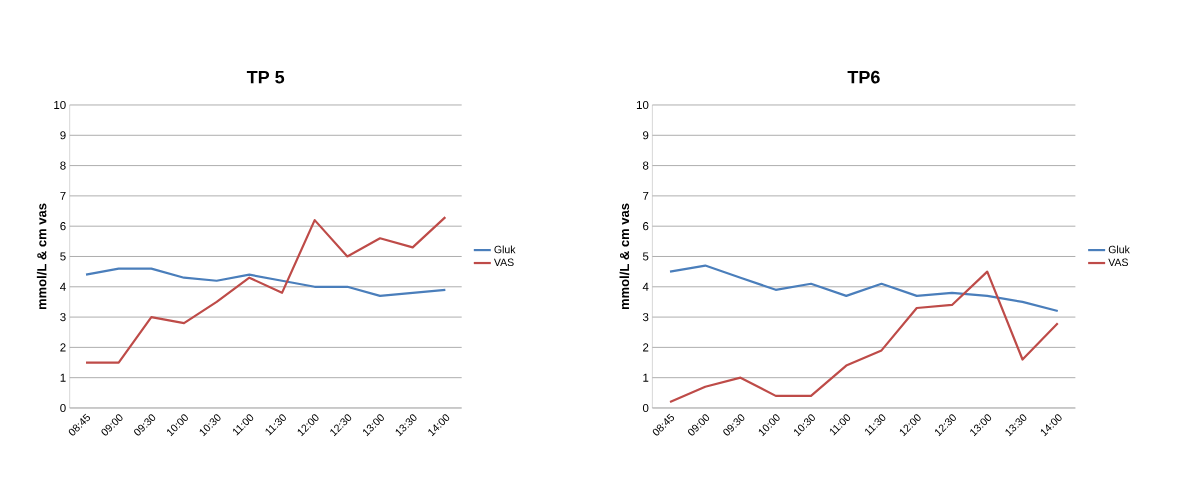 Image resolution: width=1202 pixels, height=486 pixels. Describe the element at coordinates (863, 77) in the screenshot. I see `chart-title: TP6` at that location.